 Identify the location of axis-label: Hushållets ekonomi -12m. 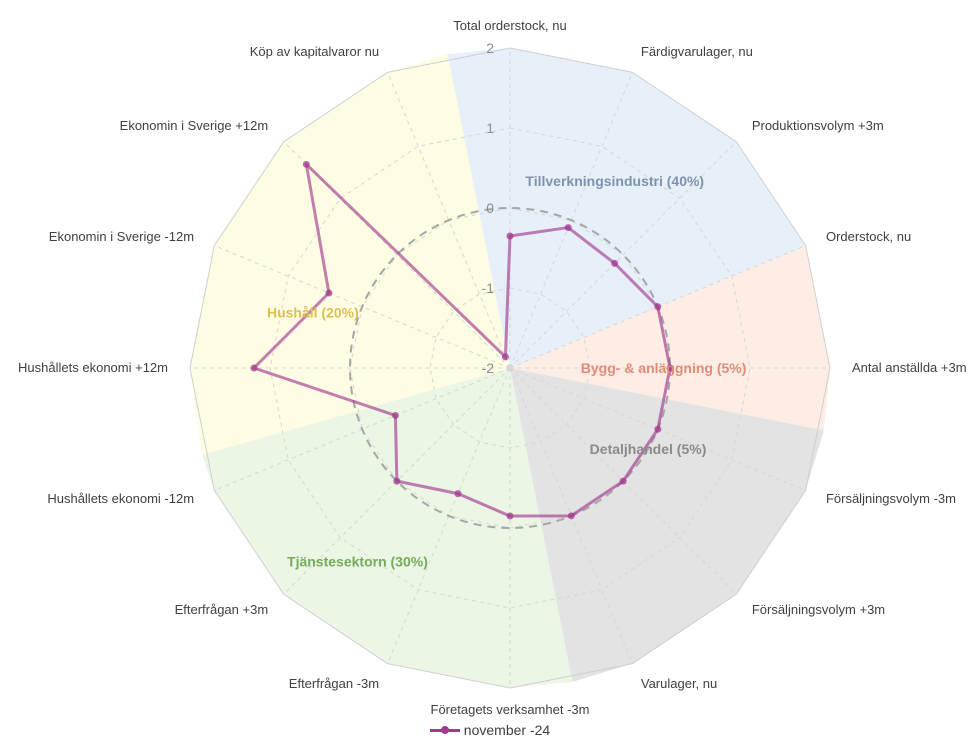
(120, 498).